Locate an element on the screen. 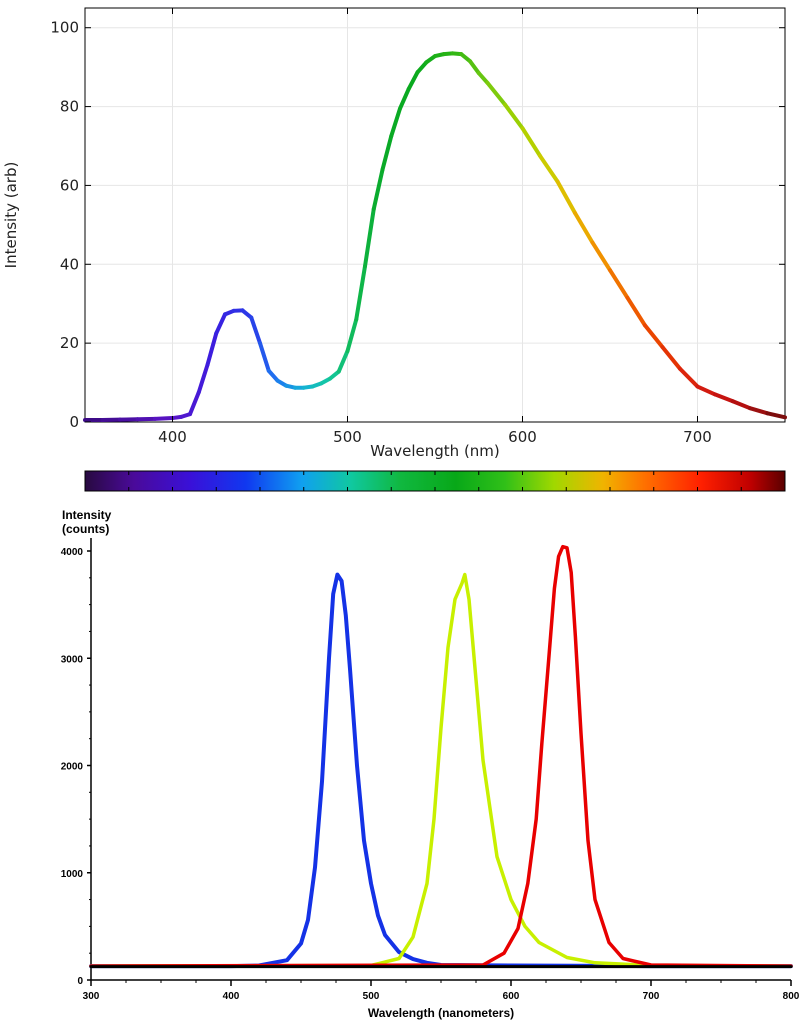 The width and height of the screenshot is (808, 1030). top-y-tick-label: 60 is located at coordinates (69, 185).